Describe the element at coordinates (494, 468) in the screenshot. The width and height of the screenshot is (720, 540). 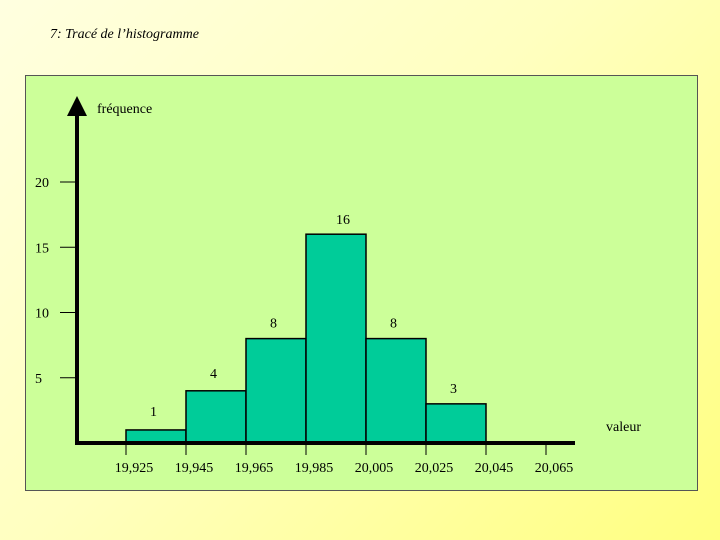
I see `x-tick-label: 20,045` at that location.